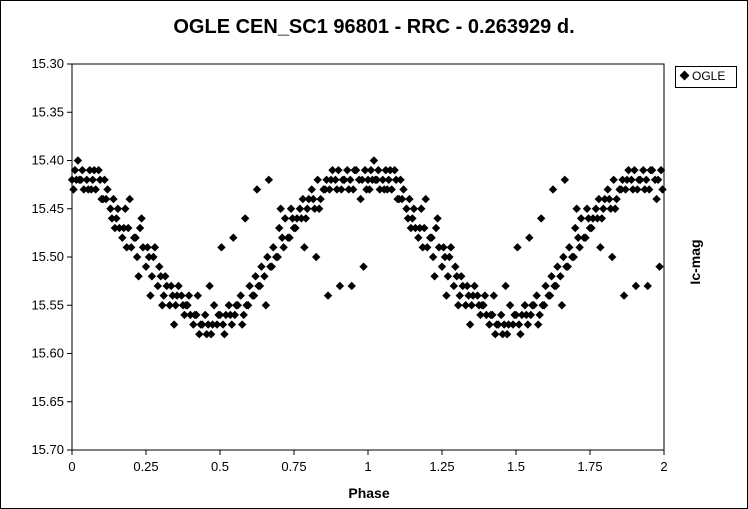  Describe the element at coordinates (367, 466) in the screenshot. I see `x-tick-label: 1` at that location.